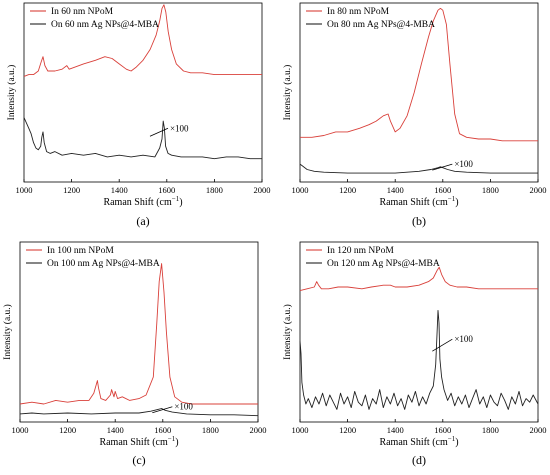 Image resolution: width=550 pixels, height=475 pixels. What do you see at coordinates (360, 251) in the screenshot?
I see `legend-label: In 120 nm NPoM` at bounding box center [360, 251].